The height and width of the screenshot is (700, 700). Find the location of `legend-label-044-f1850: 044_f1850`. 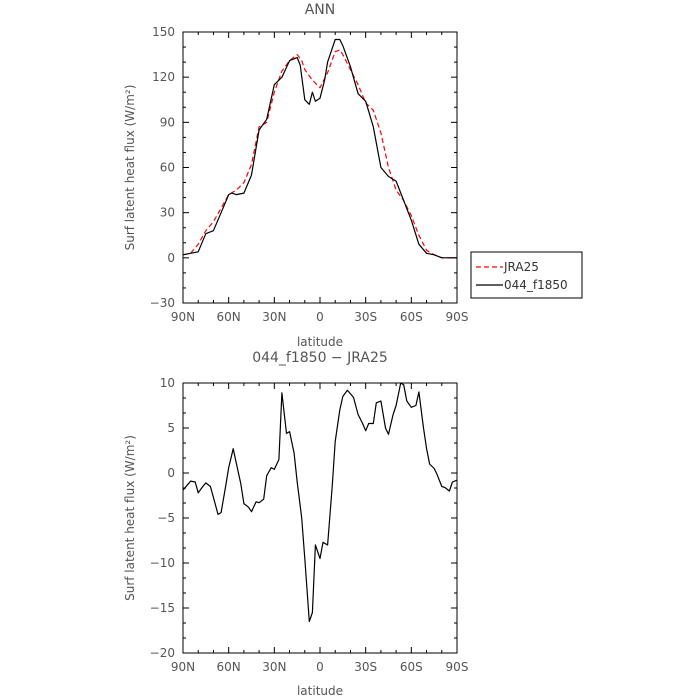

legend-label-044-f1850: 044_f1850 is located at coordinates (536, 285).